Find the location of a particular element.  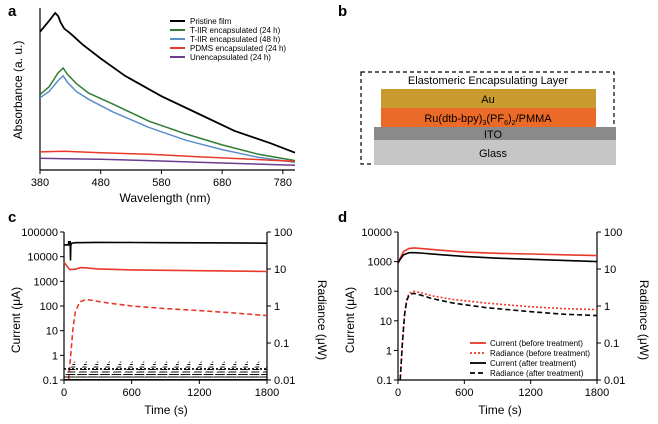

panel-d-y-tick-label: 1 is located at coordinates (389, 351).